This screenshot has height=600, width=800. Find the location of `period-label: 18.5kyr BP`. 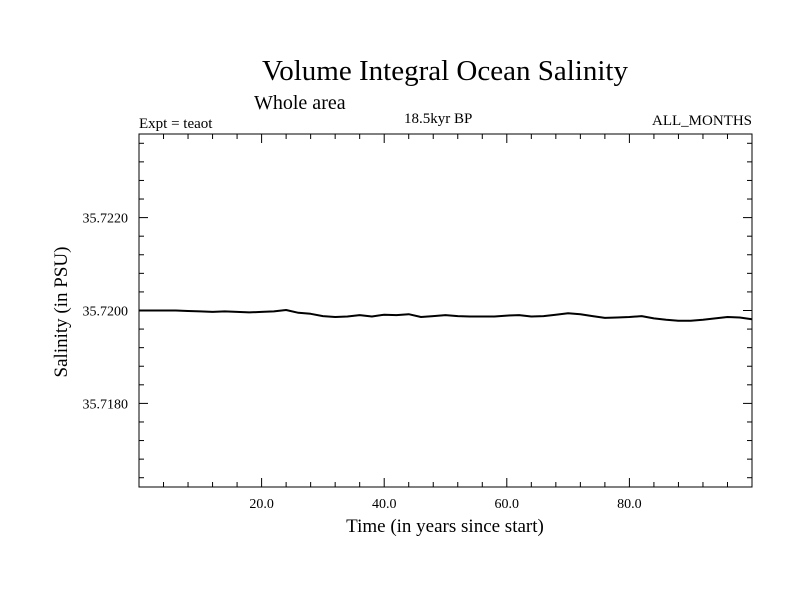

period-label: 18.5kyr BP is located at coordinates (438, 119).